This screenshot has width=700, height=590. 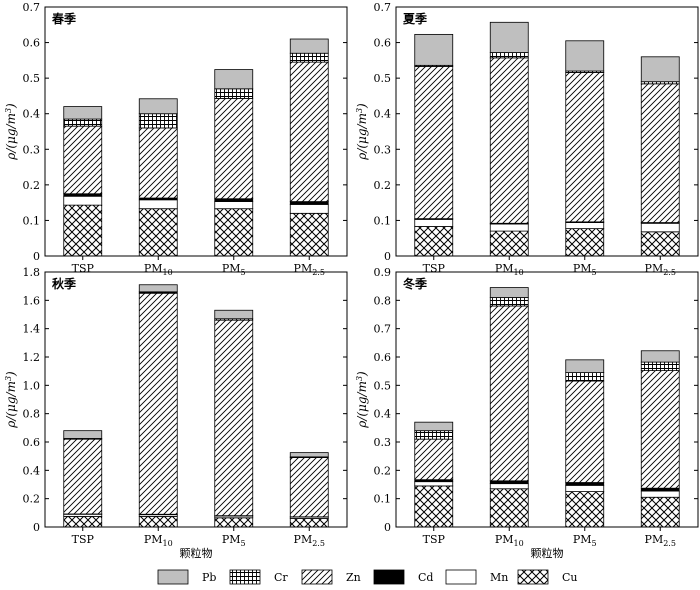 I want to click on panel-title: 秋季, so click(x=64, y=283).